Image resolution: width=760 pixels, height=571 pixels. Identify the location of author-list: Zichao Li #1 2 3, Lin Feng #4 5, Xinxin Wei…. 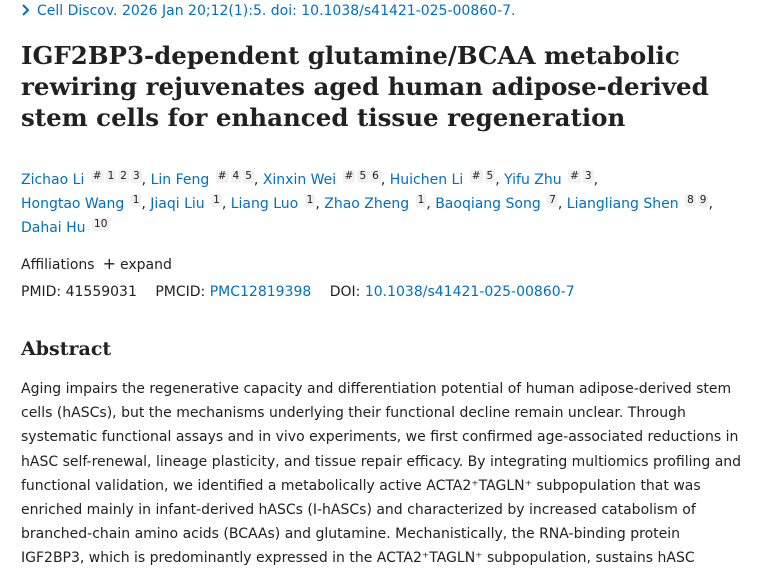
(386, 204).